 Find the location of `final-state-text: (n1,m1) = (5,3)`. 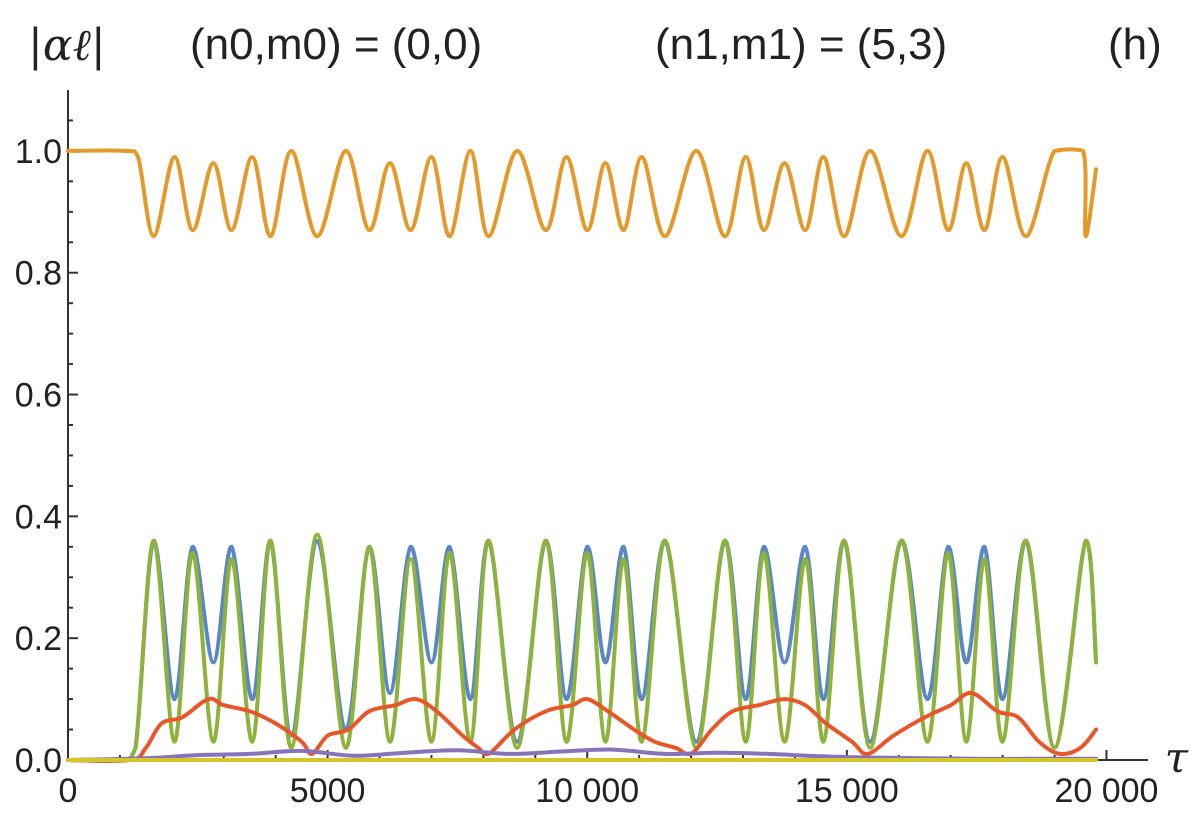

final-state-text: (n1,m1) = (5,3) is located at coordinates (801, 44).